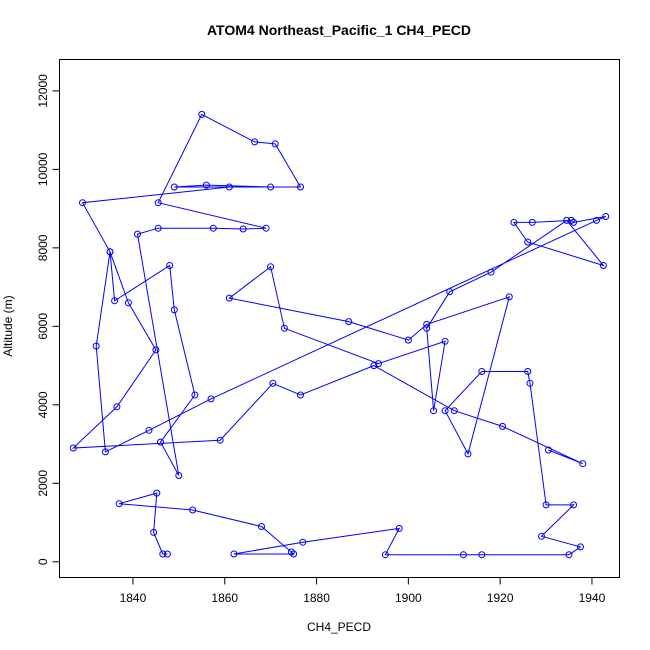 The width and height of the screenshot is (650, 650). What do you see at coordinates (316, 598) in the screenshot?
I see `x-tick-label: 1880` at bounding box center [316, 598].